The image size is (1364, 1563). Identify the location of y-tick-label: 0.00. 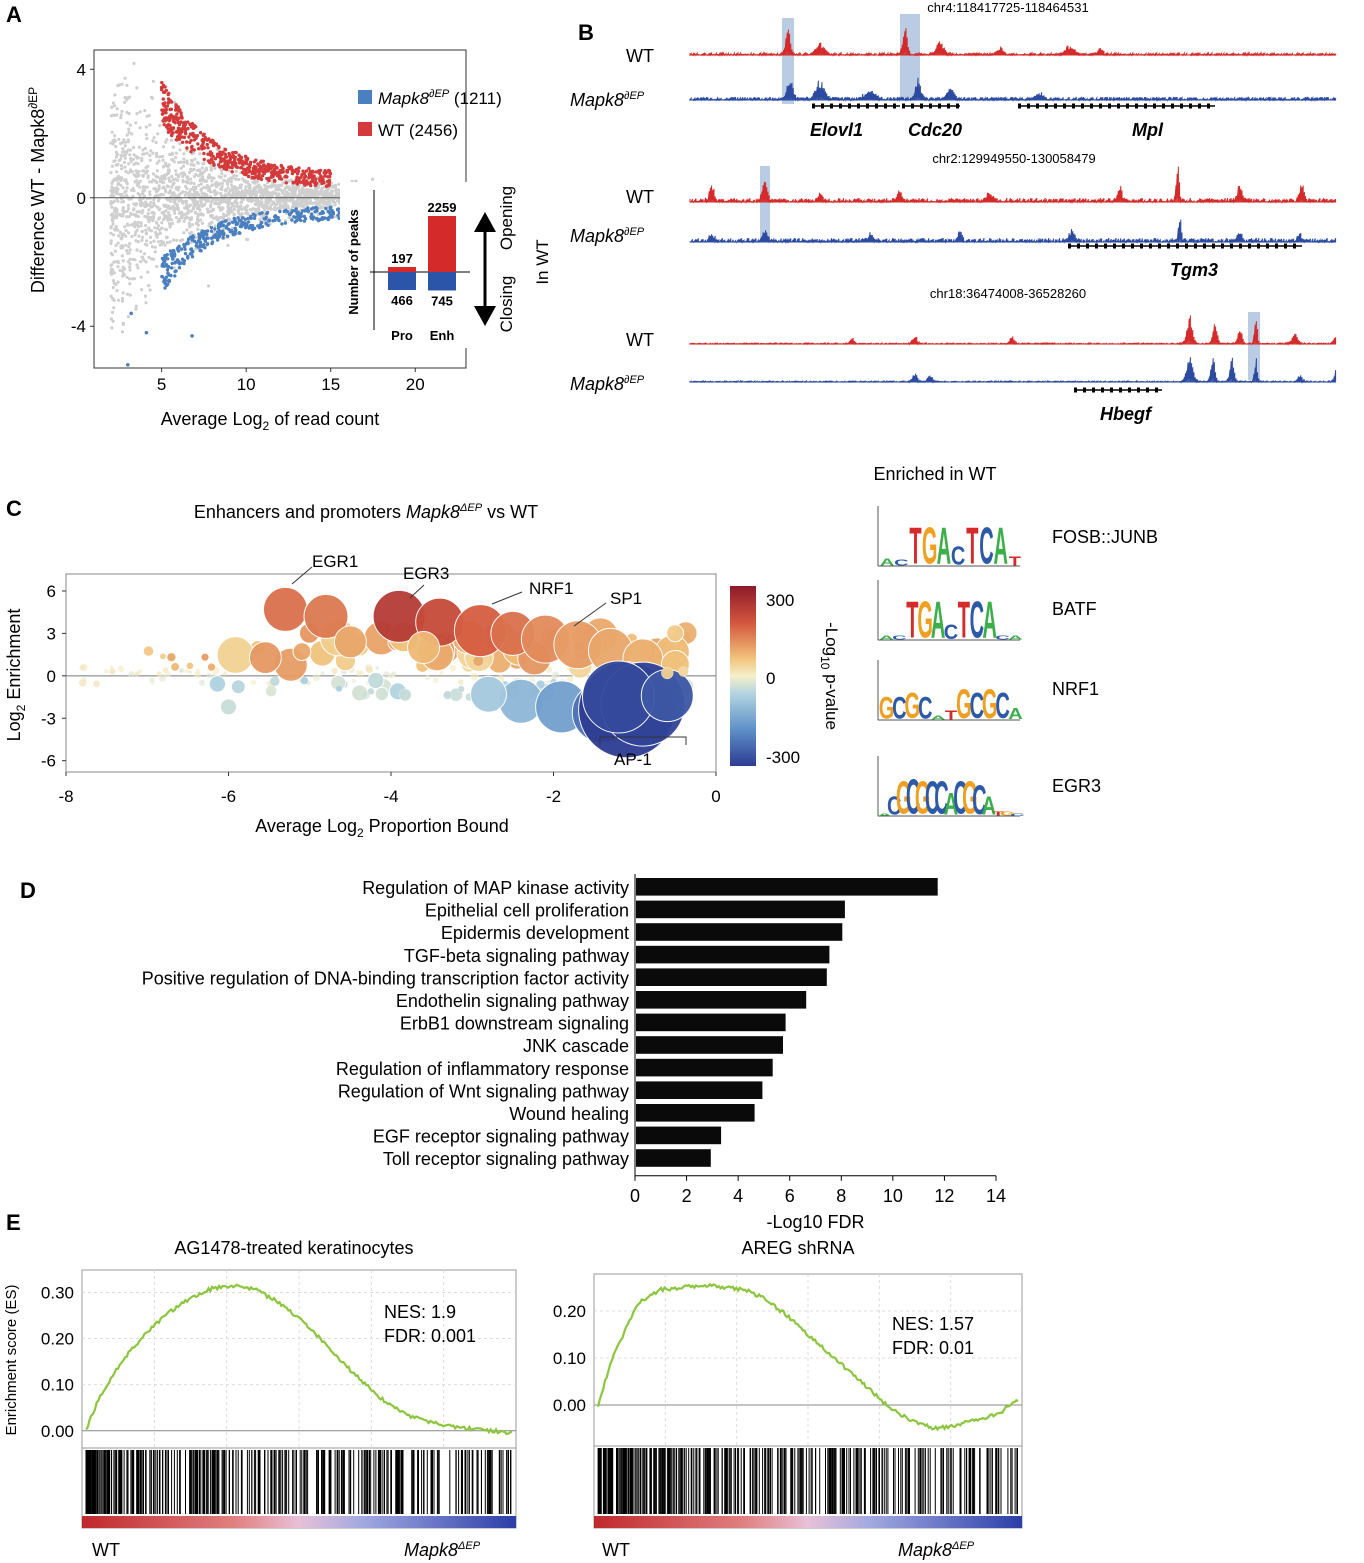
(569, 1405).